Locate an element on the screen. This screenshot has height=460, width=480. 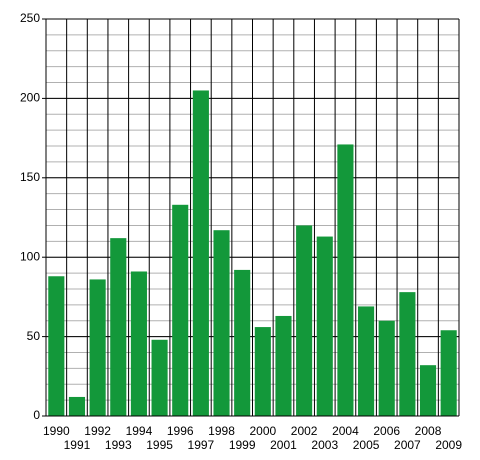
y-tick-label: 0 is located at coordinates (36, 415).